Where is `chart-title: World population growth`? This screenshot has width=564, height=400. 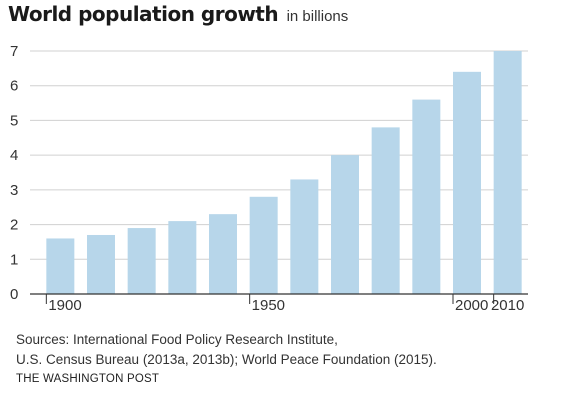 chart-title: World population growth is located at coordinates (143, 14).